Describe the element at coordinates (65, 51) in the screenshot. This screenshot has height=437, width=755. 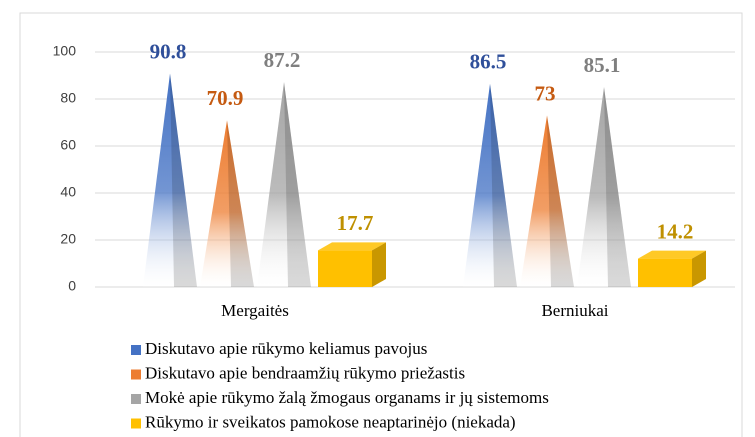
I see `y-tick-label: 100` at that location.